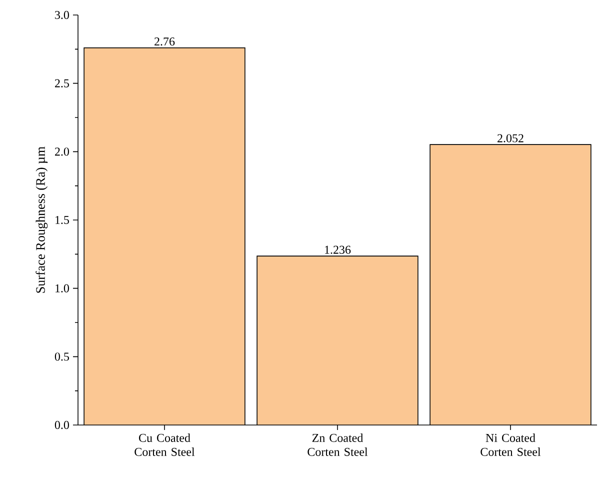 This screenshot has height=485, width=600. I want to click on y-tick-label: 1.0, so click(63, 288).